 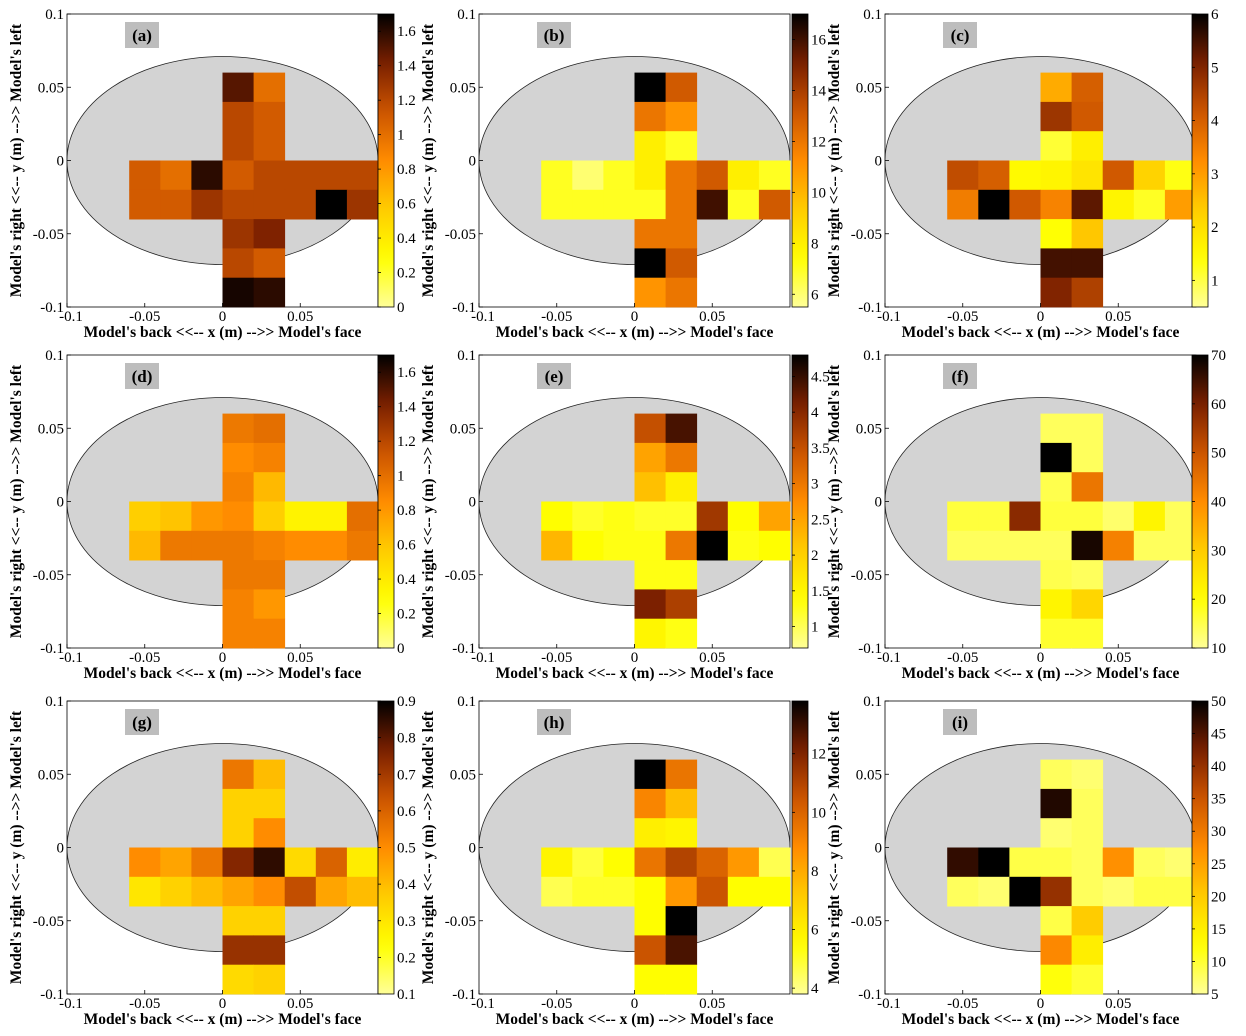 What do you see at coordinates (1218, 800) in the screenshot?
I see `colorbar-tick-label: 35` at bounding box center [1218, 800].